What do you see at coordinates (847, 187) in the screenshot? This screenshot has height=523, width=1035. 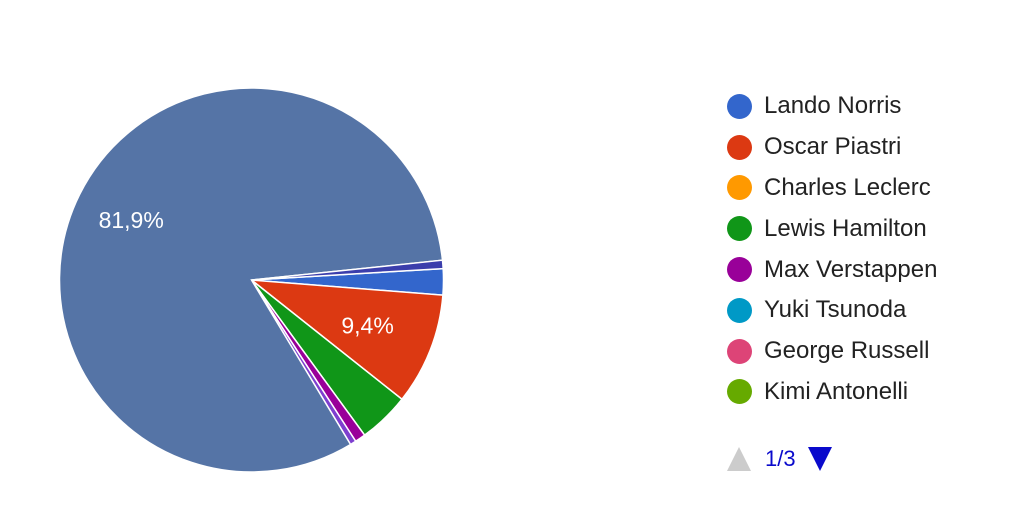 I see `legend-label: Charles Leclerc` at bounding box center [847, 187].